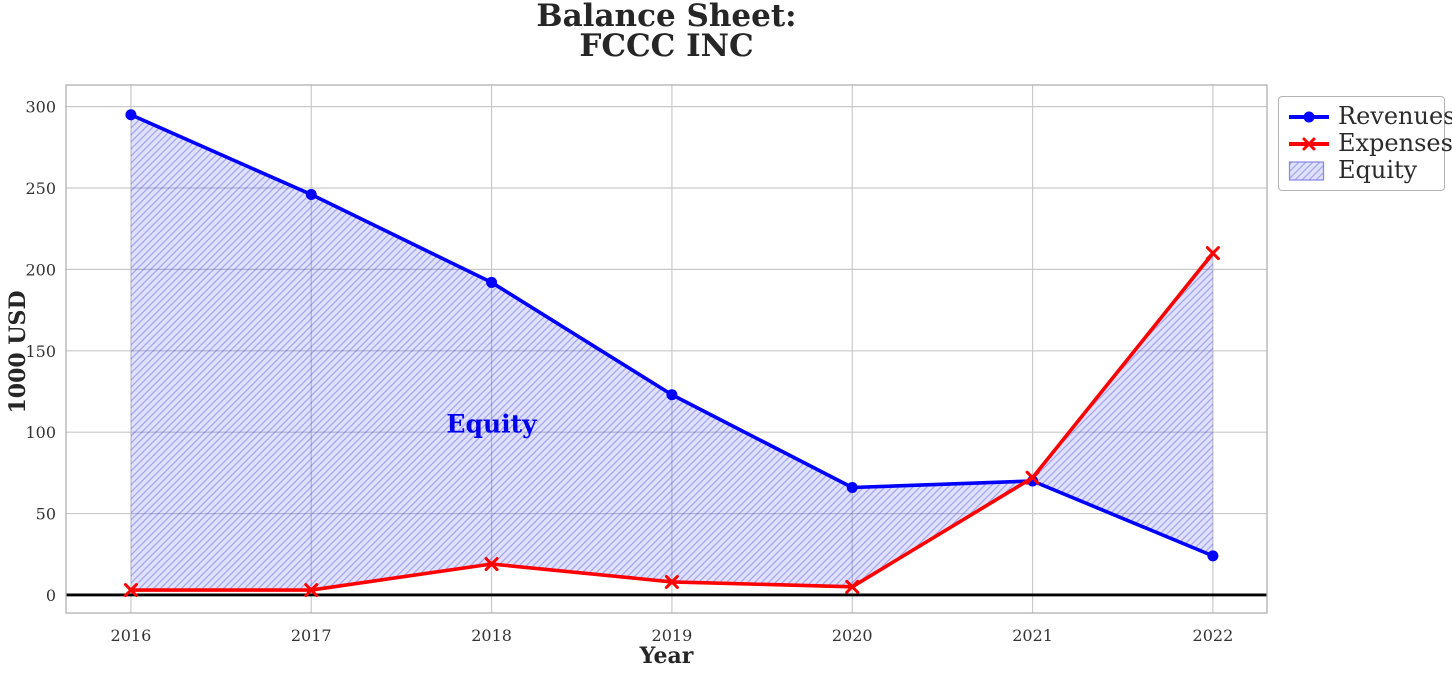  Describe the element at coordinates (666, 46) in the screenshot. I see `chart-title-line2: FCCC INC` at that location.